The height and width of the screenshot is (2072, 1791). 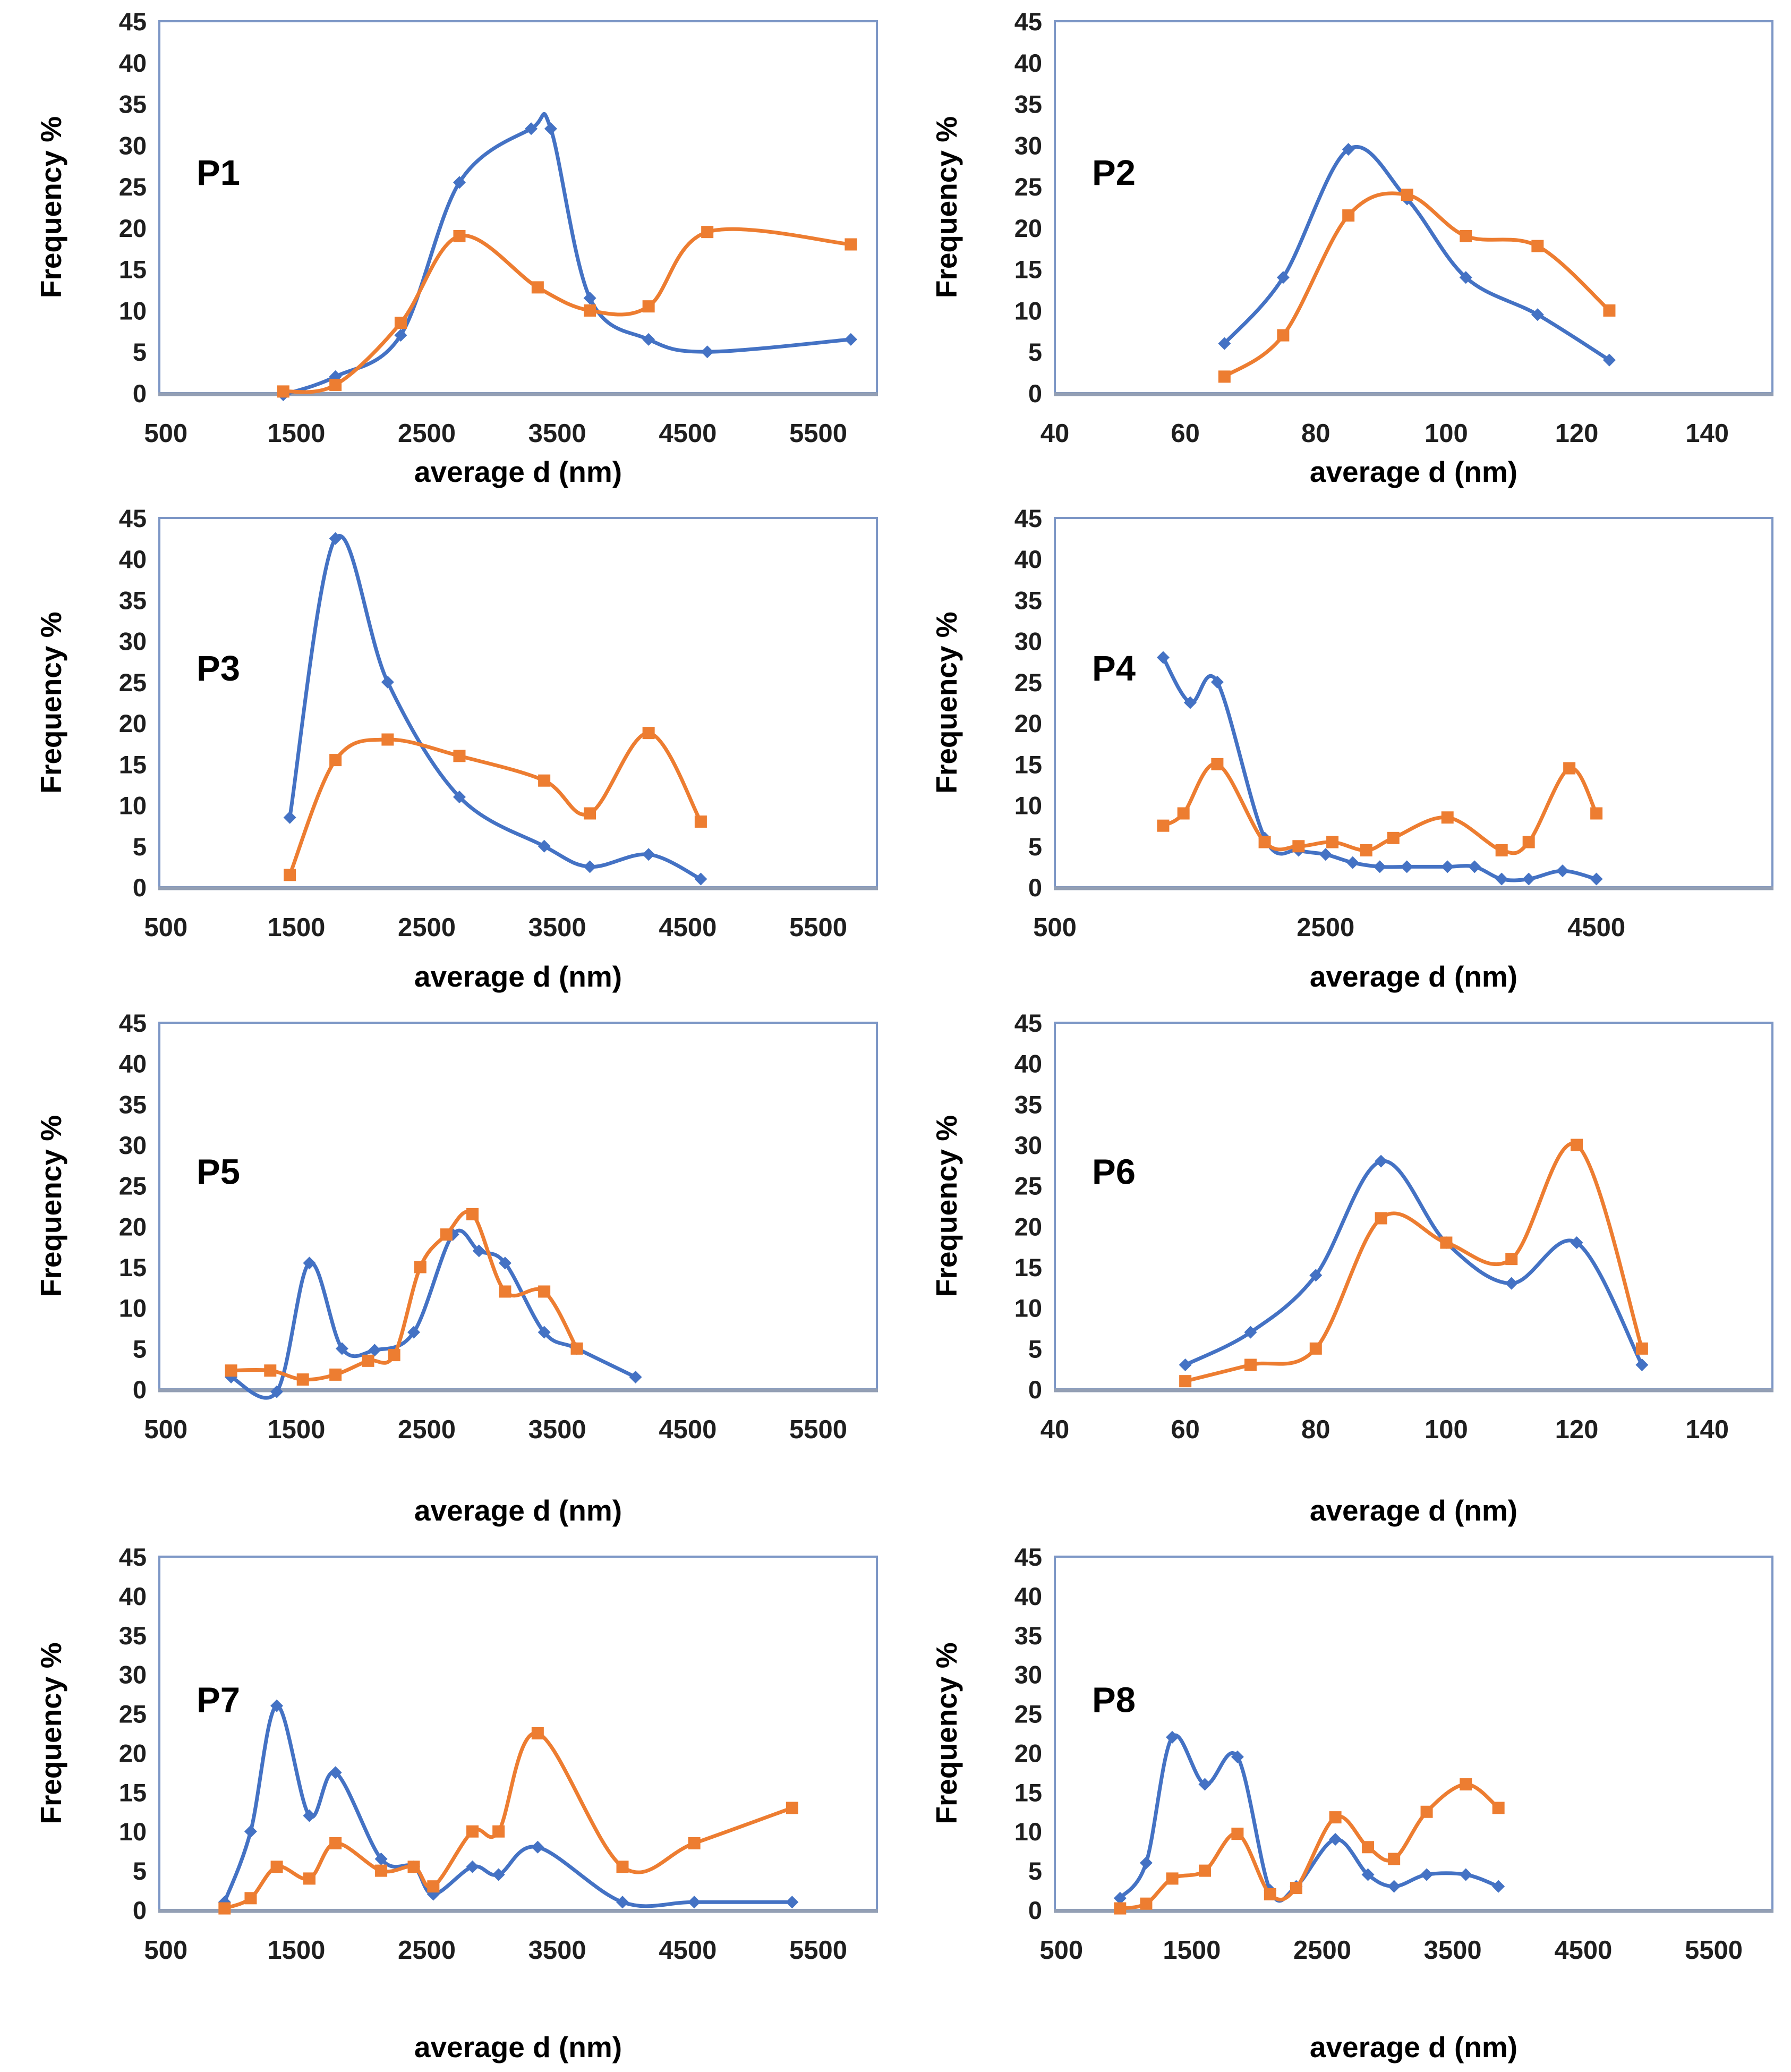 What do you see at coordinates (133, 1557) in the screenshot?
I see `y-tick-label: 45` at bounding box center [133, 1557].